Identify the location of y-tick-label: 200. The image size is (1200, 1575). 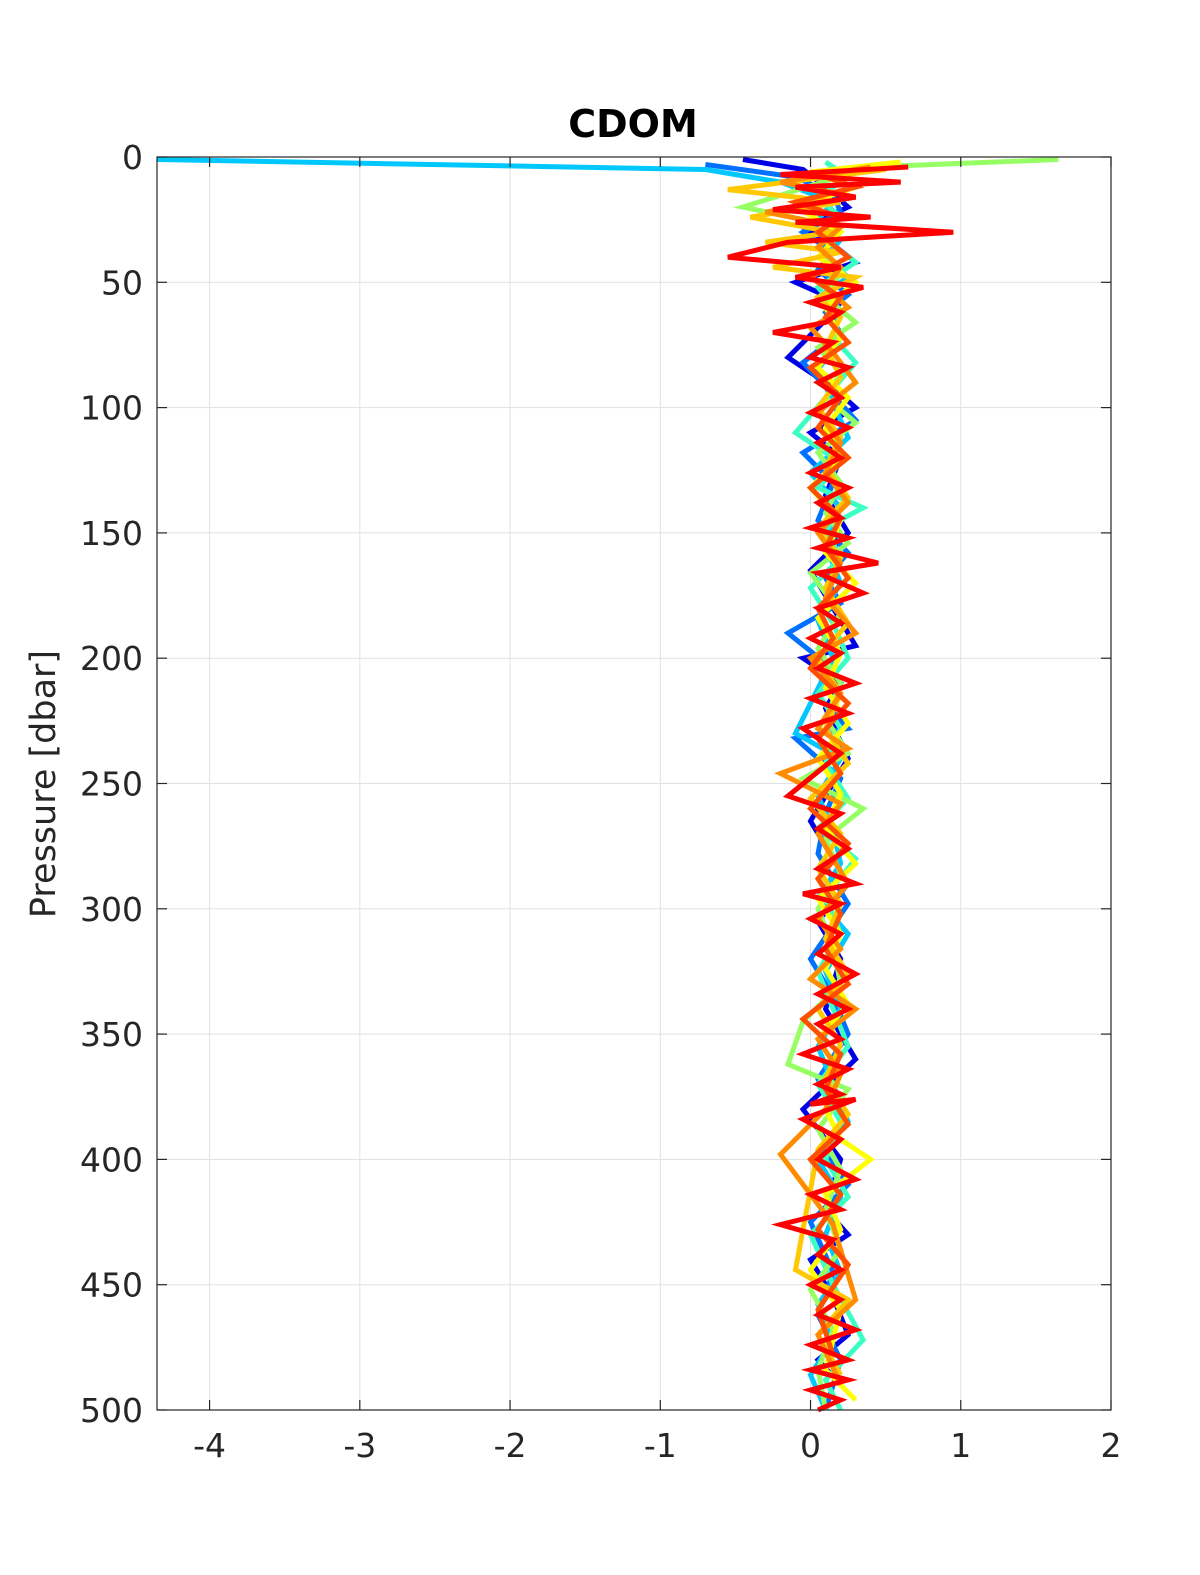
(111, 658).